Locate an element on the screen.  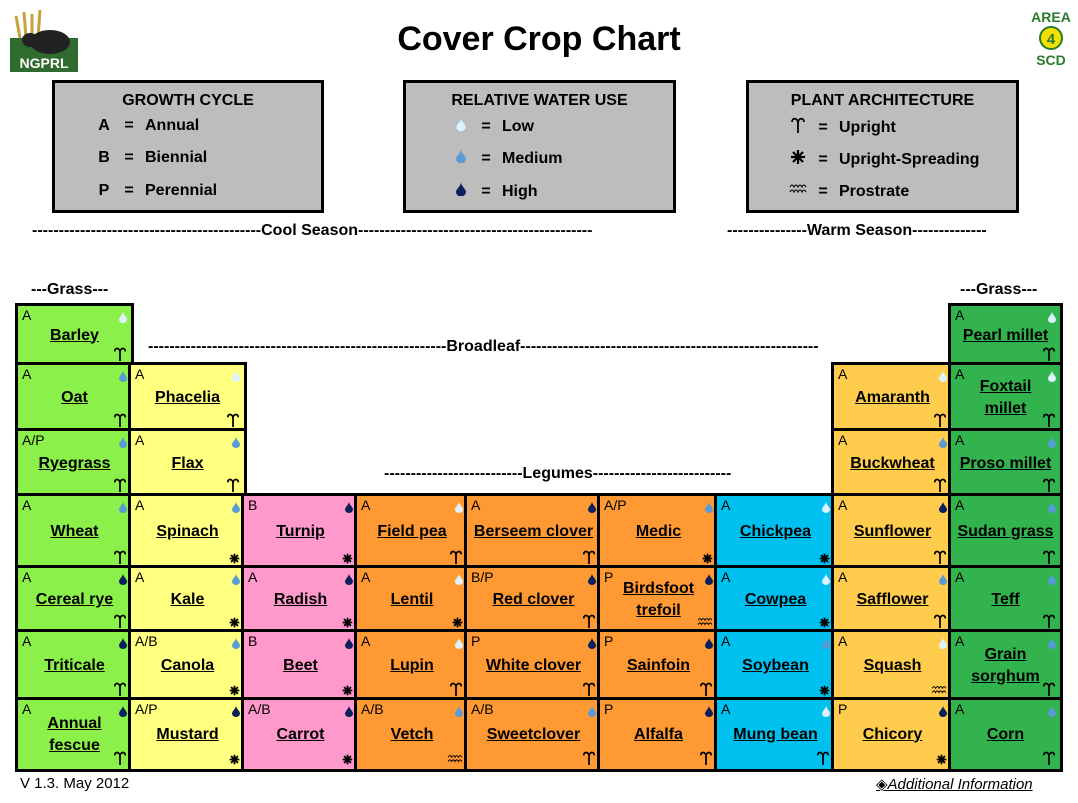
crop-cell: A Triticale is located at coordinates (74, 666).